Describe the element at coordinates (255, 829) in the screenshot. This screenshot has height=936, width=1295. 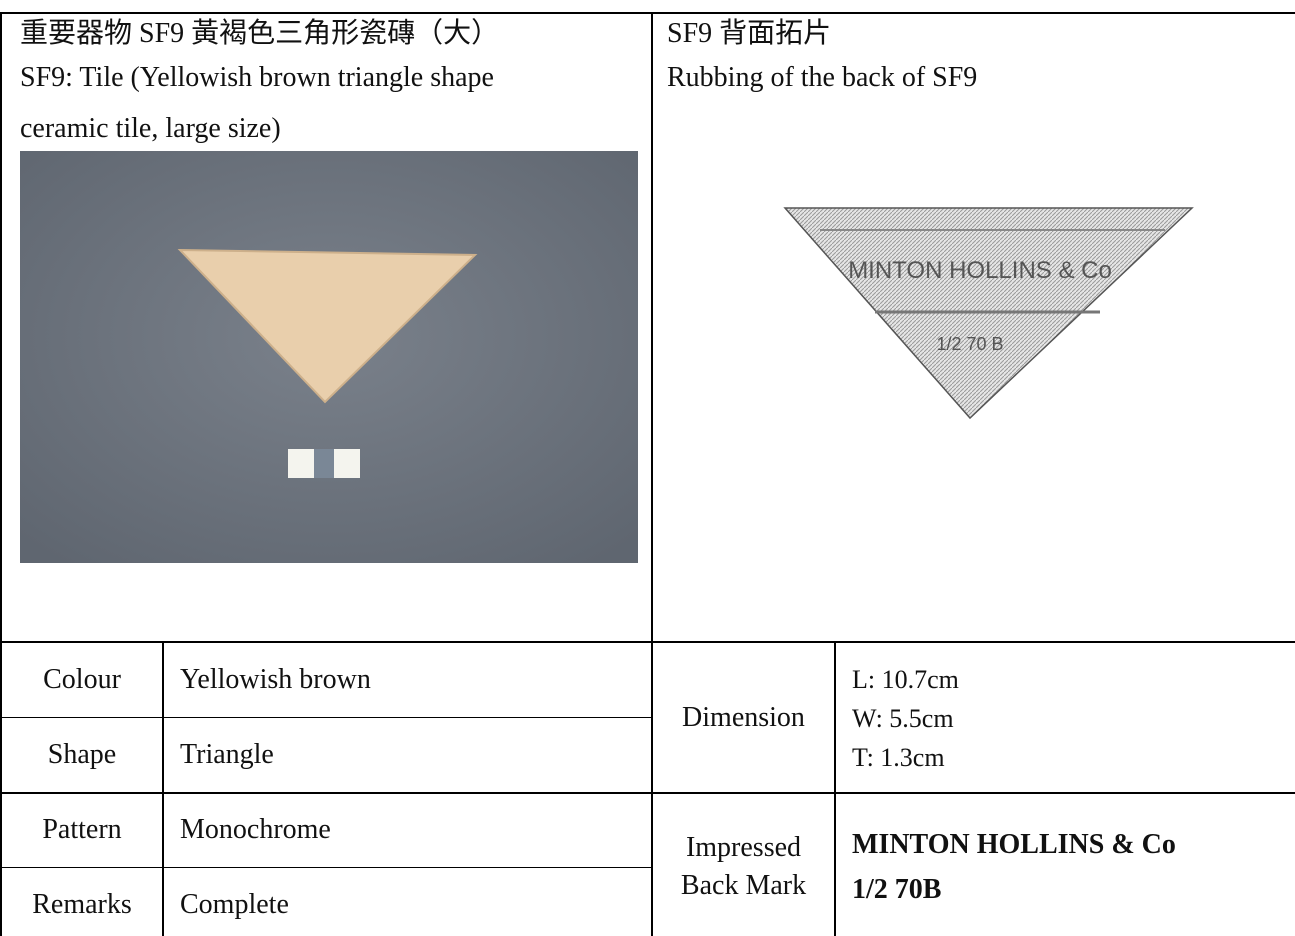
I see `value: Monochrome` at that location.